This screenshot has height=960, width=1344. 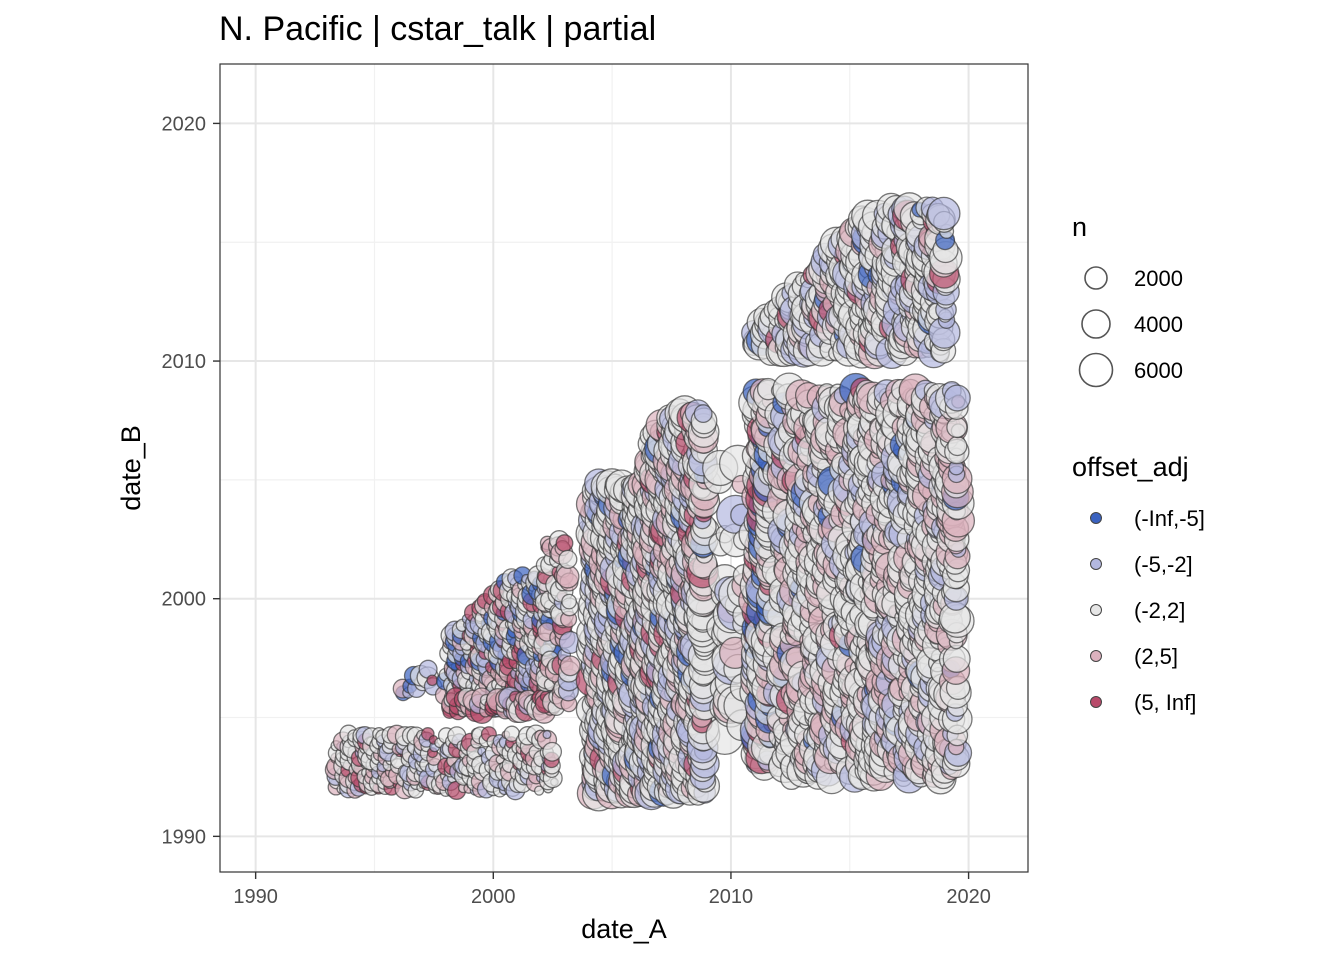 What do you see at coordinates (1158, 324) in the screenshot?
I see `size-legend-label: 4000` at bounding box center [1158, 324].